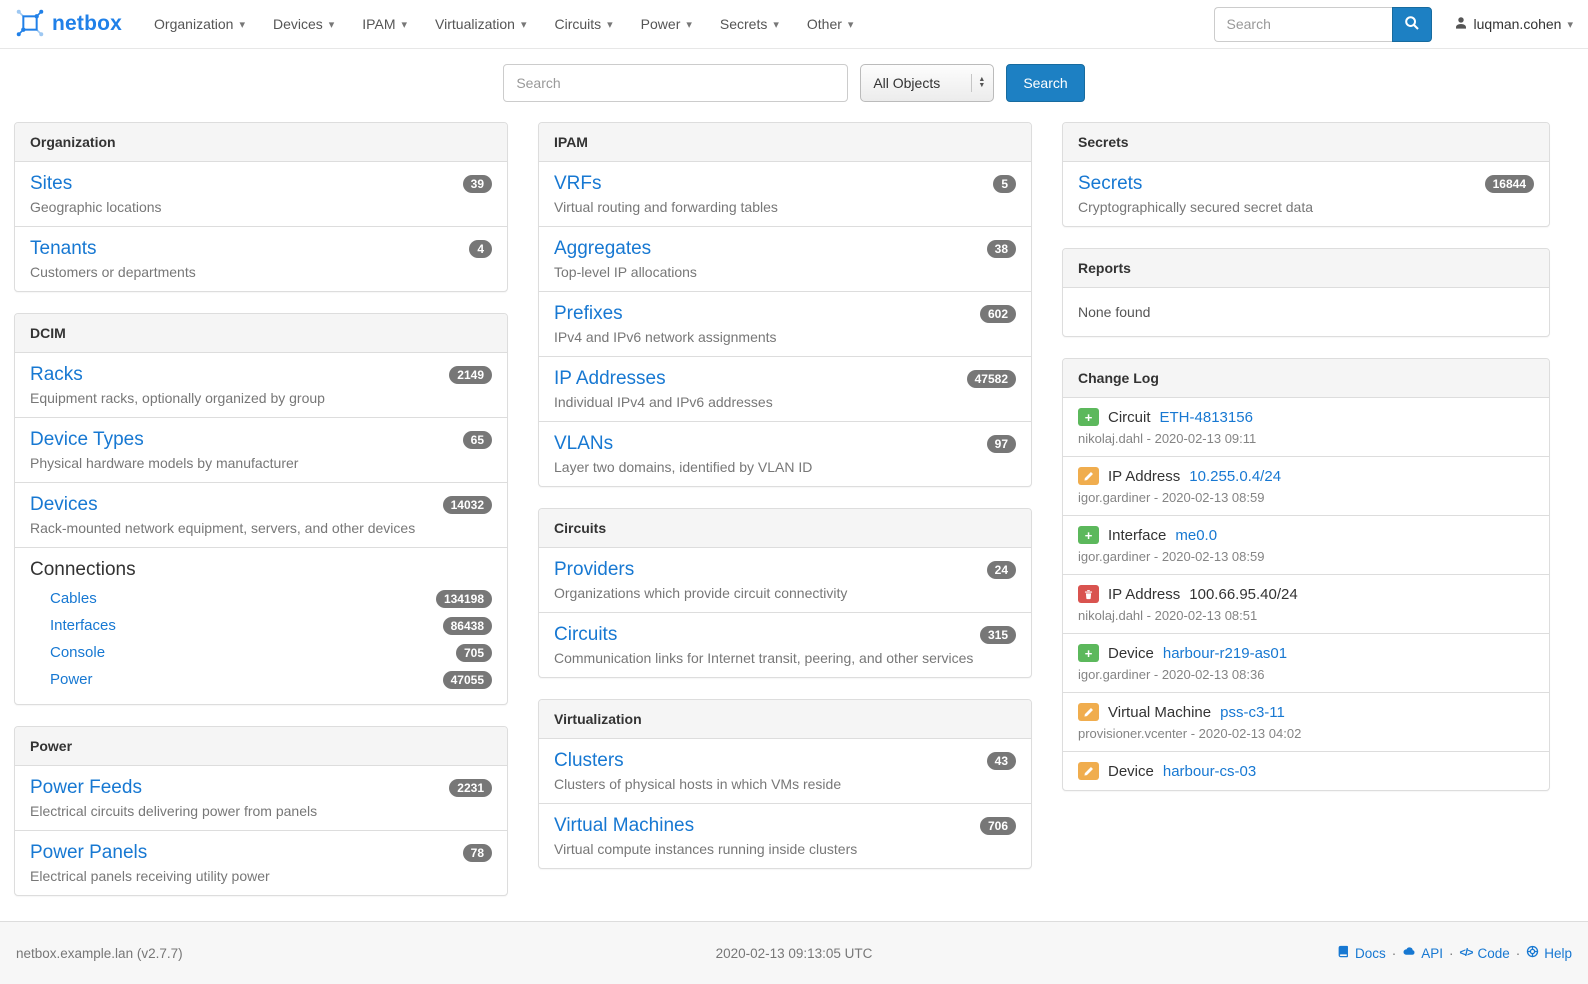 This screenshot has height=984, width=1588. What do you see at coordinates (1206, 417) in the screenshot?
I see `changelog-object-link: ETH-4813156` at bounding box center [1206, 417].